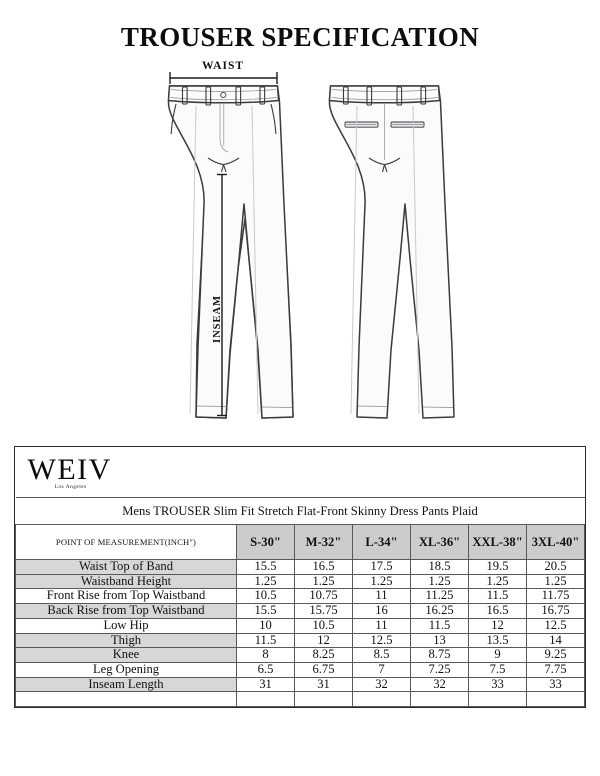 This screenshot has height=776, width=600. I want to click on table-row: Knee 8 8.25 8.5 8.75 9 9.25, so click(300, 655).